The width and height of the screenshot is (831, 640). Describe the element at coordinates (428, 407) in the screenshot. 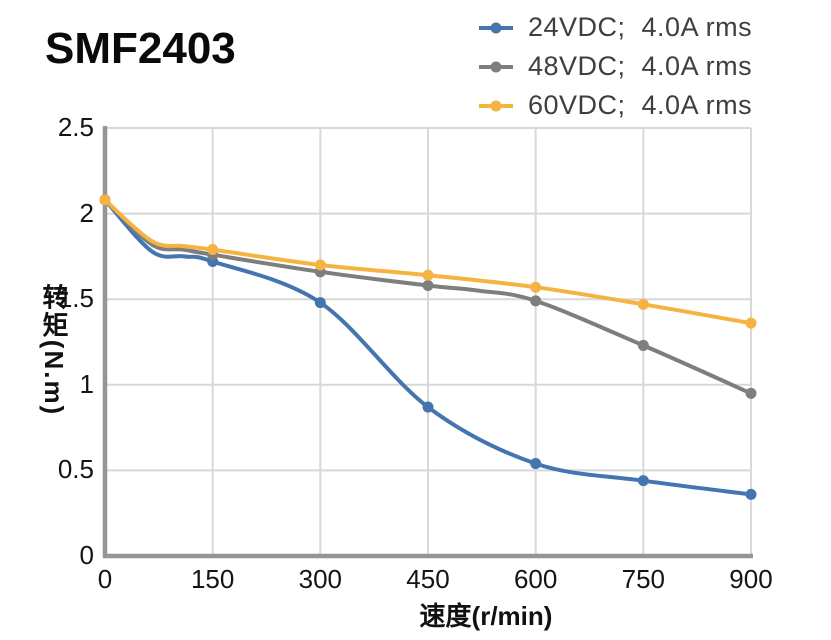

I see `series-0-marker-x450` at that location.